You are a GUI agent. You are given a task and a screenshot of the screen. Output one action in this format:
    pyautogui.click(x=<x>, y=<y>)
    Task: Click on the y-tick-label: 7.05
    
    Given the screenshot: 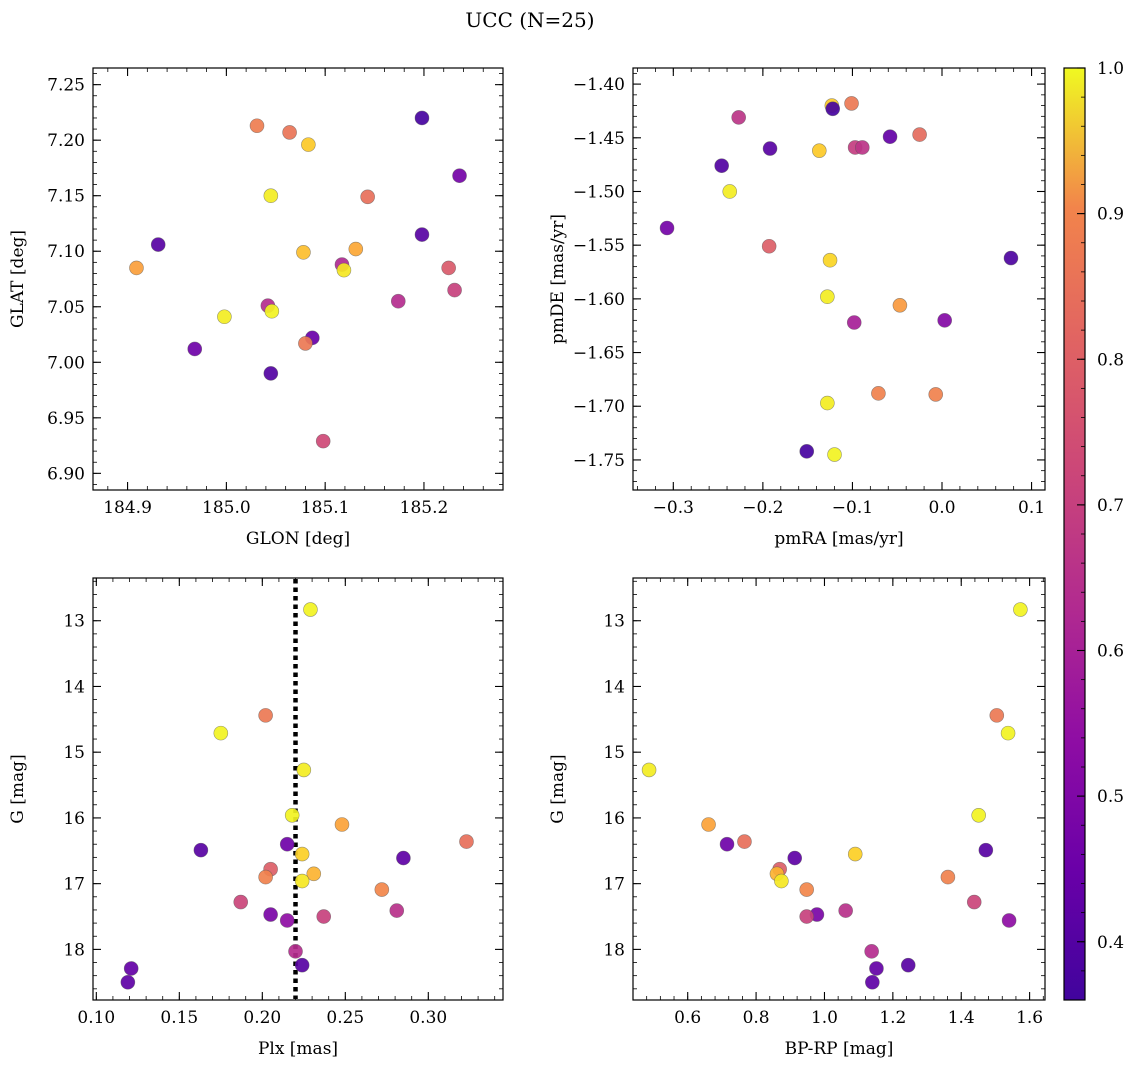 What is the action you would take?
    pyautogui.click(x=66, y=308)
    